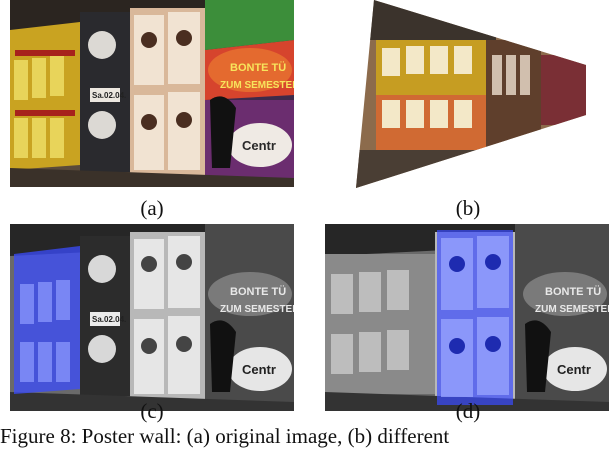 This screenshot has height=454, width=615. I want to click on poster-bonte-text-d: BONTE TÜ, so click(573, 291).